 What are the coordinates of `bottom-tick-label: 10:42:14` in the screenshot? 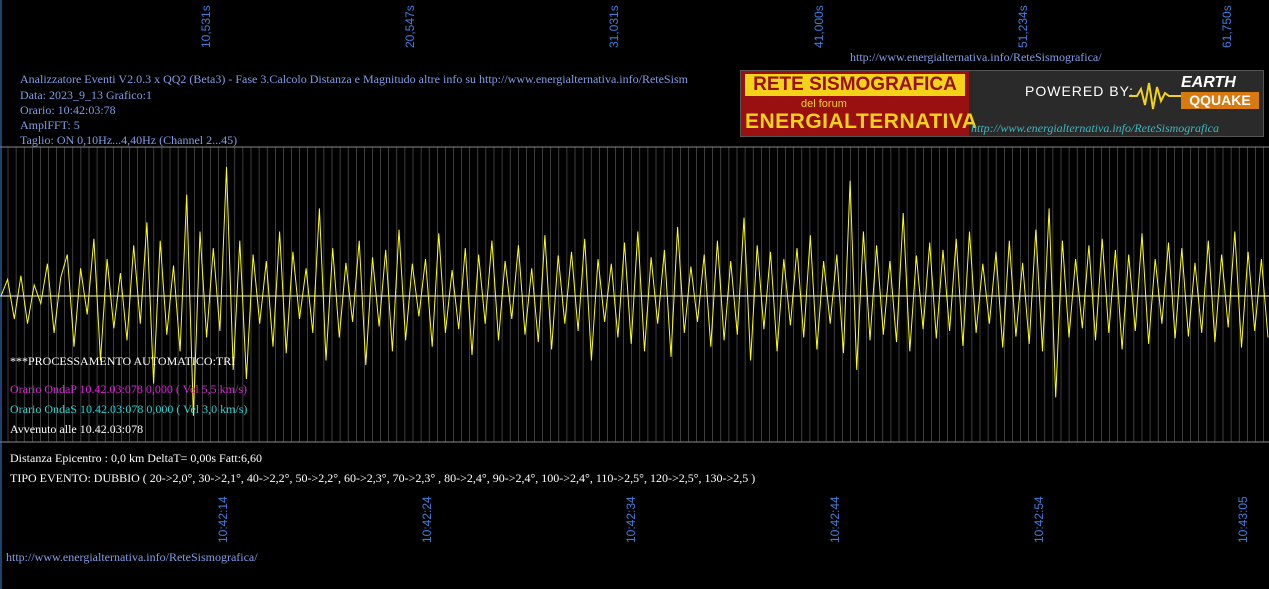 It's located at (223, 519).